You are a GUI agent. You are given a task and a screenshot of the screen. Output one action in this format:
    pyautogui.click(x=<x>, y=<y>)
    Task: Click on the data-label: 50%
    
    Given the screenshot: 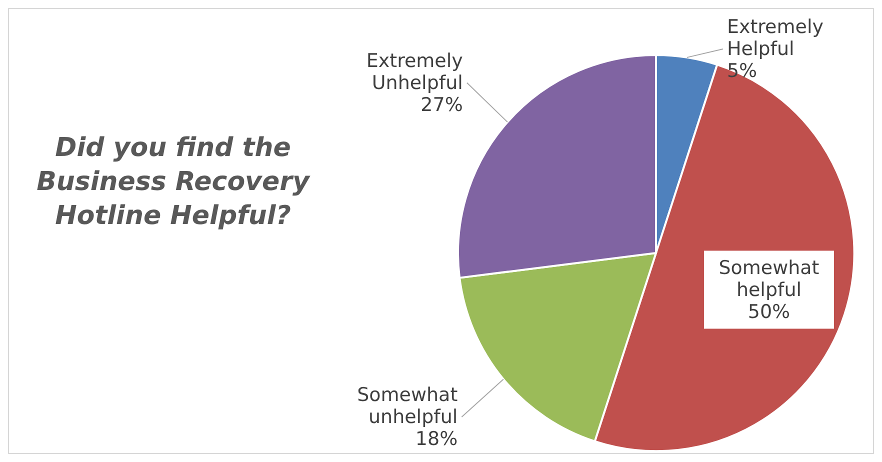 What is the action you would take?
    pyautogui.click(x=769, y=311)
    